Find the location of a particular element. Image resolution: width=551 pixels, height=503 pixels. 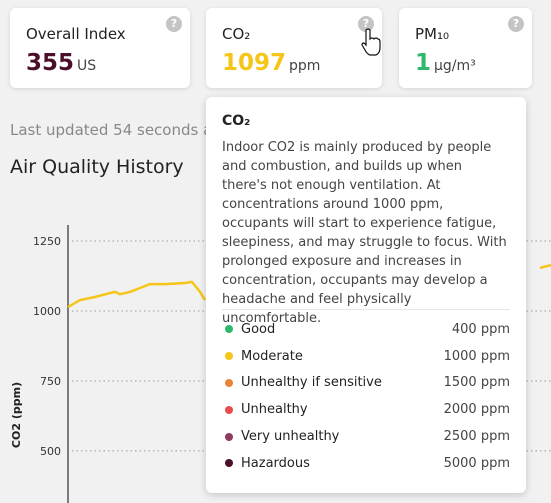

card-value-row: 1097 ppm is located at coordinates (302, 63).